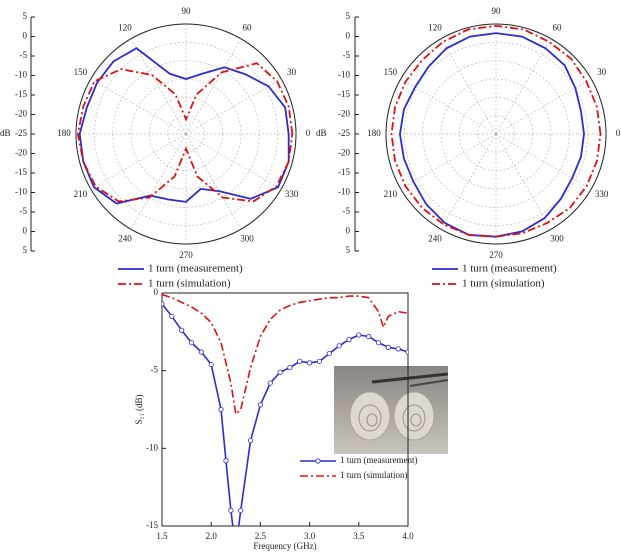  I want to click on x-tick-label: 3.5, so click(359, 536).